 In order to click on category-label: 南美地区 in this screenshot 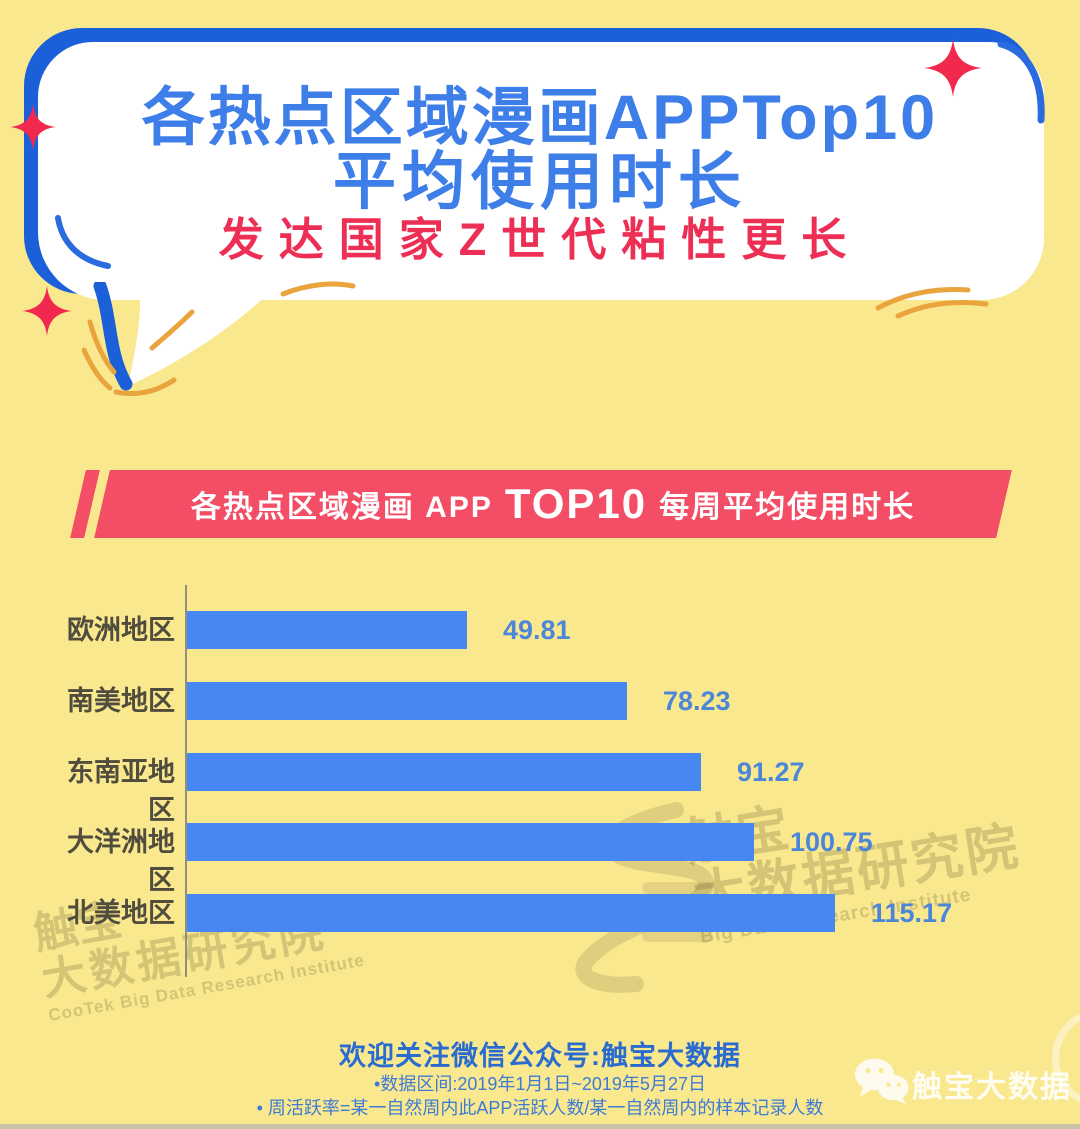, I will do `click(121, 700)`.